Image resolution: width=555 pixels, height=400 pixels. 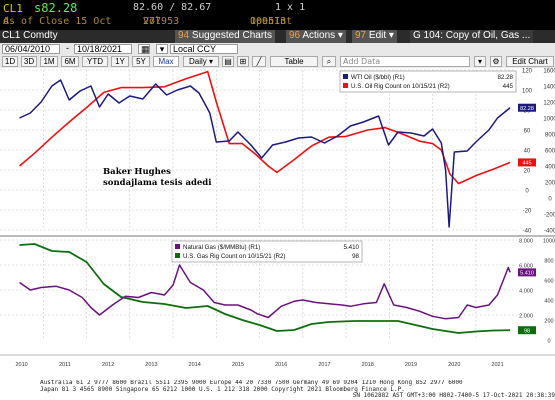 I want to click on legend-label: WTI Oil ($/bbl) (R1), so click(x=378, y=77).